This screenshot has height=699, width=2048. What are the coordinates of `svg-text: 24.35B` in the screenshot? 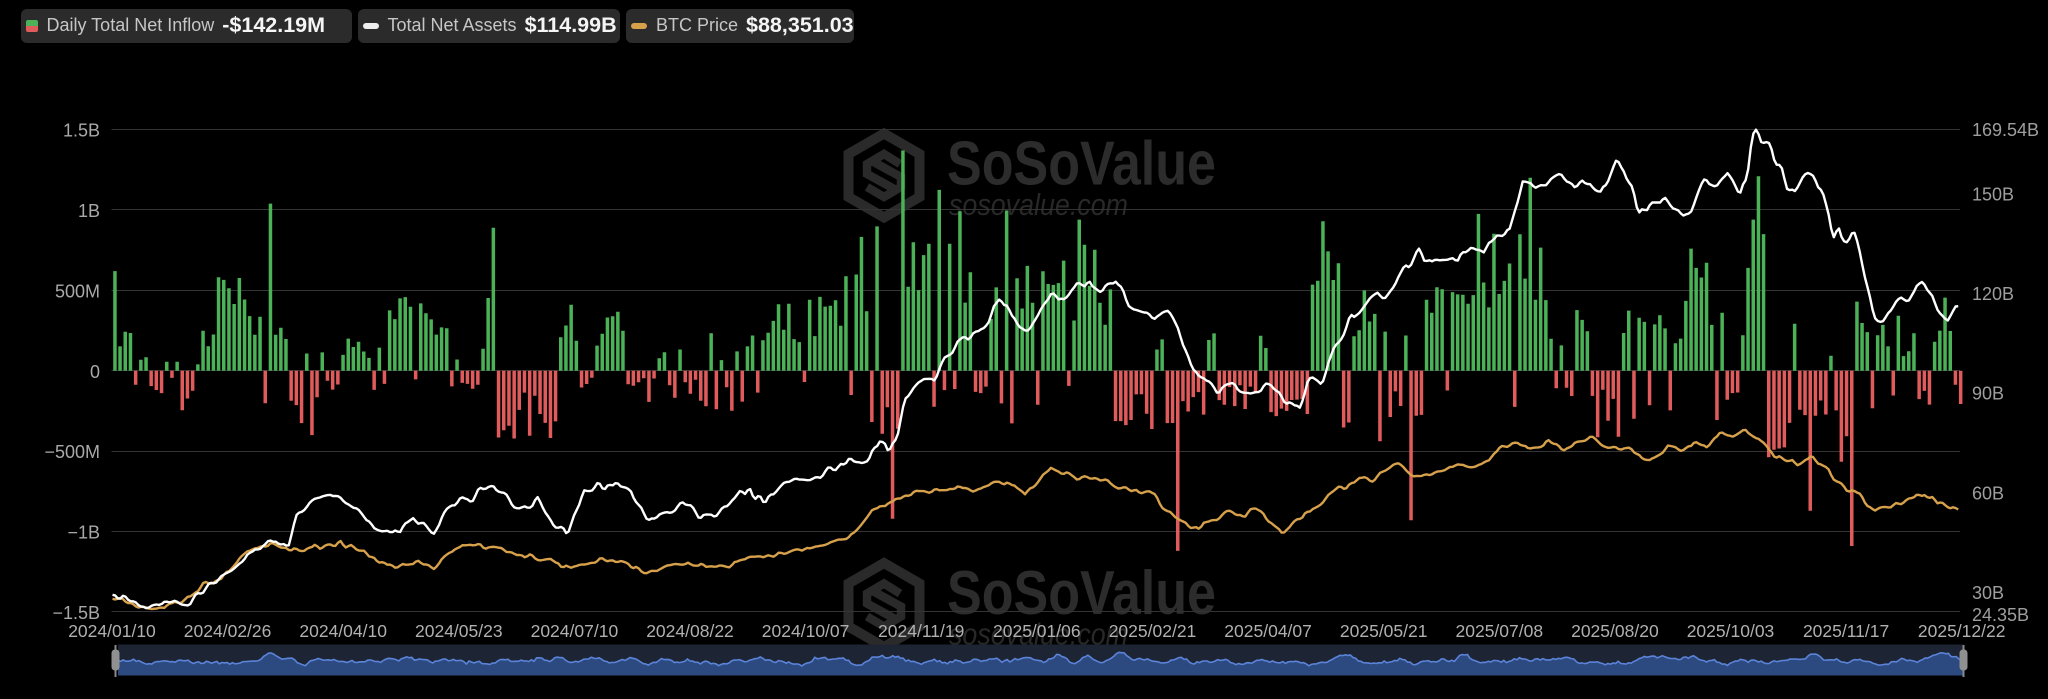 It's located at (2000, 615).